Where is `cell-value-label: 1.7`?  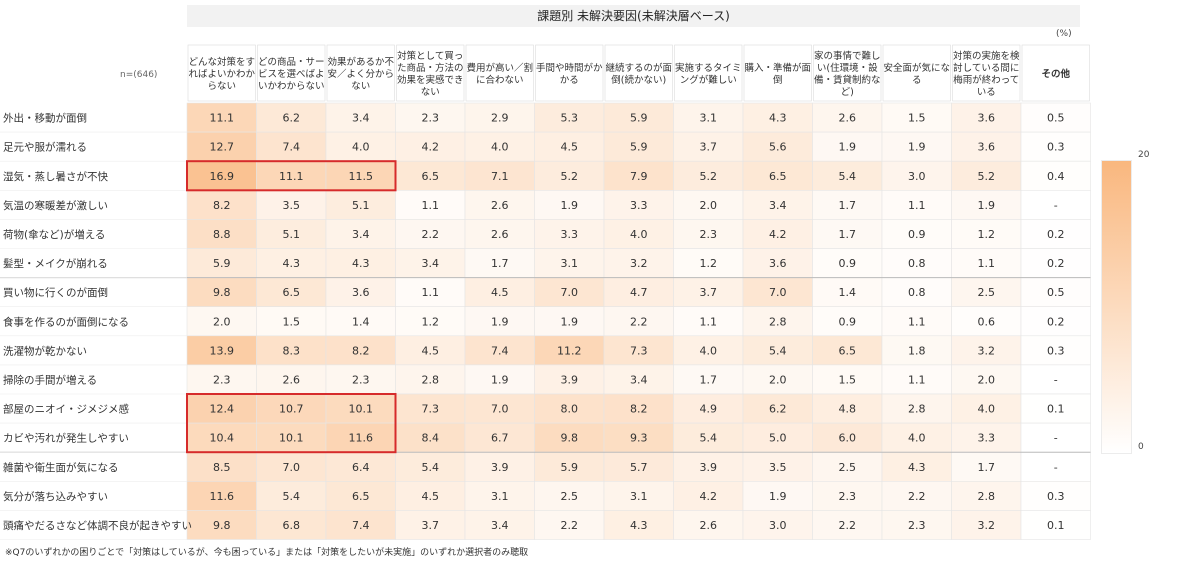
cell-value-label: 1.7 is located at coordinates (709, 379).